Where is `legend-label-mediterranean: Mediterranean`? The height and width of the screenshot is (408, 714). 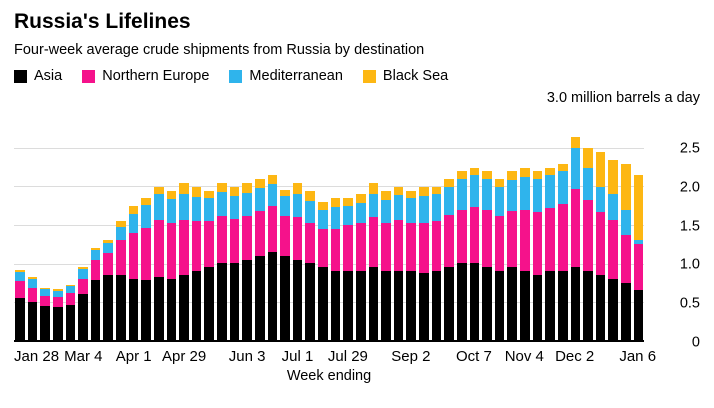 legend-label-mediterranean: Mediterranean is located at coordinates (296, 76).